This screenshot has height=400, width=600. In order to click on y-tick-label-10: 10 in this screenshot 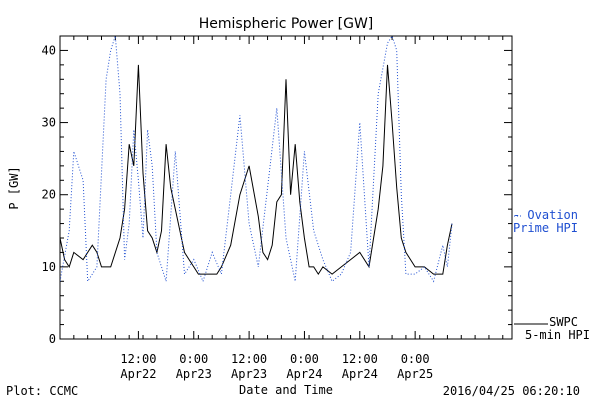, I will do `click(49, 267)`.